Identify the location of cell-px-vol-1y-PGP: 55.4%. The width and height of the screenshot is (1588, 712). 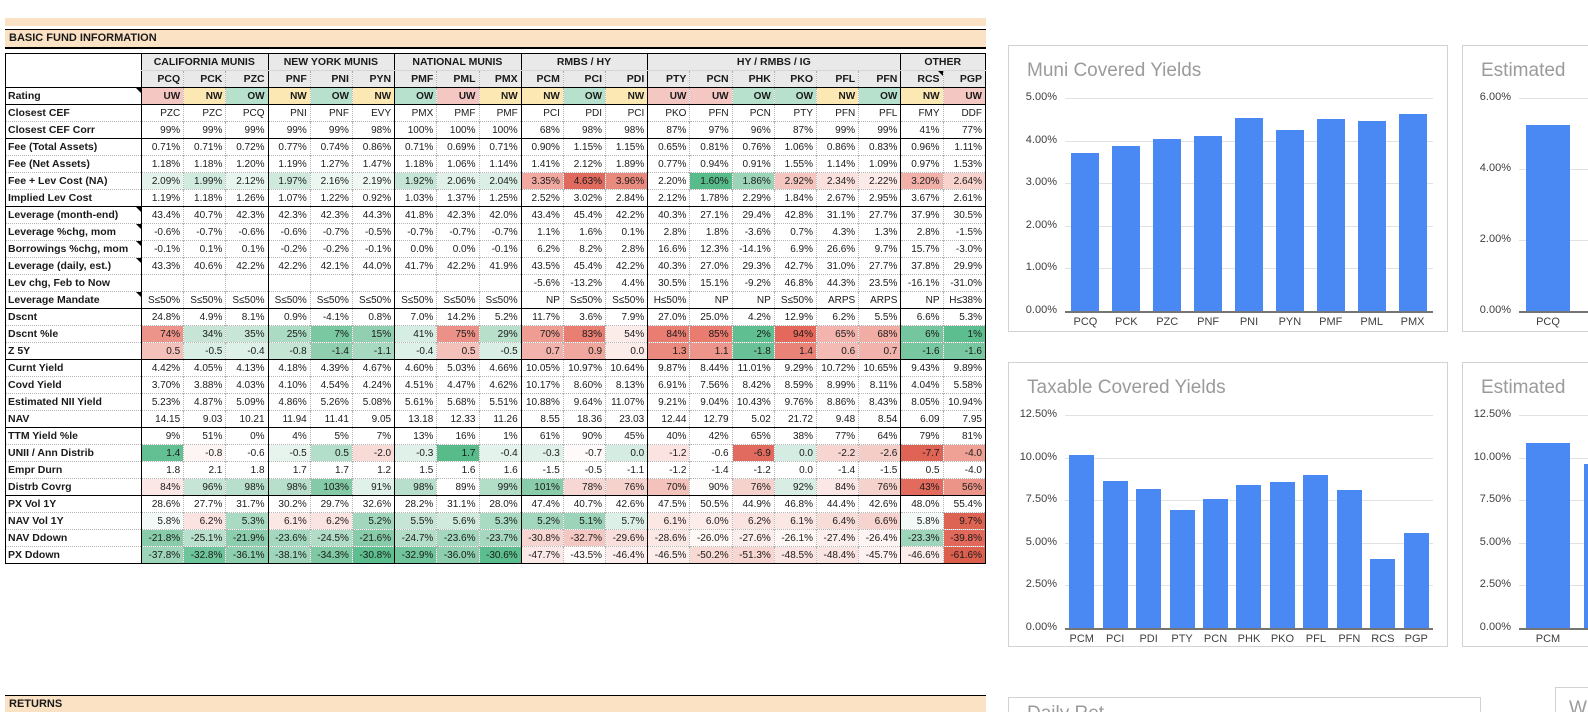
(965, 504).